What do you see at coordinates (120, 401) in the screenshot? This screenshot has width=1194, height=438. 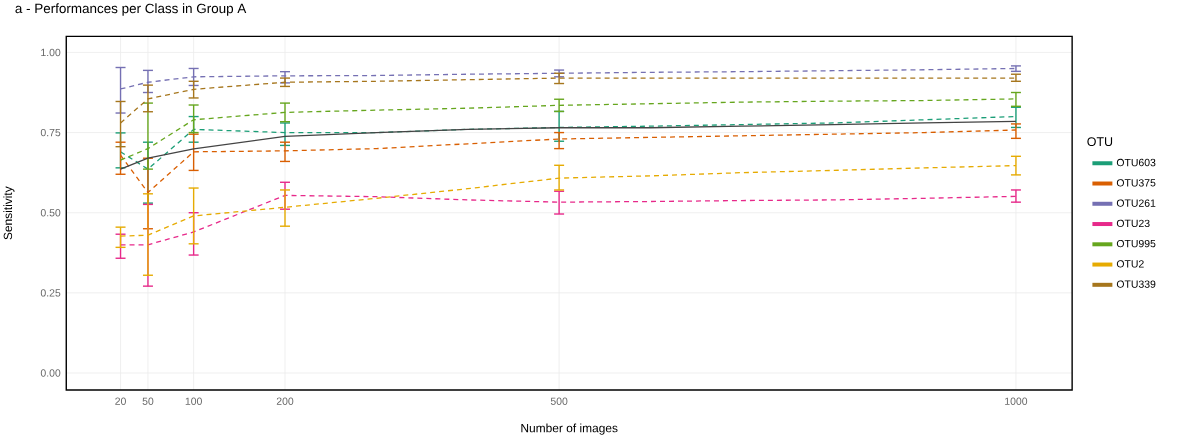 I see `x-tick-label: 20` at bounding box center [120, 401].